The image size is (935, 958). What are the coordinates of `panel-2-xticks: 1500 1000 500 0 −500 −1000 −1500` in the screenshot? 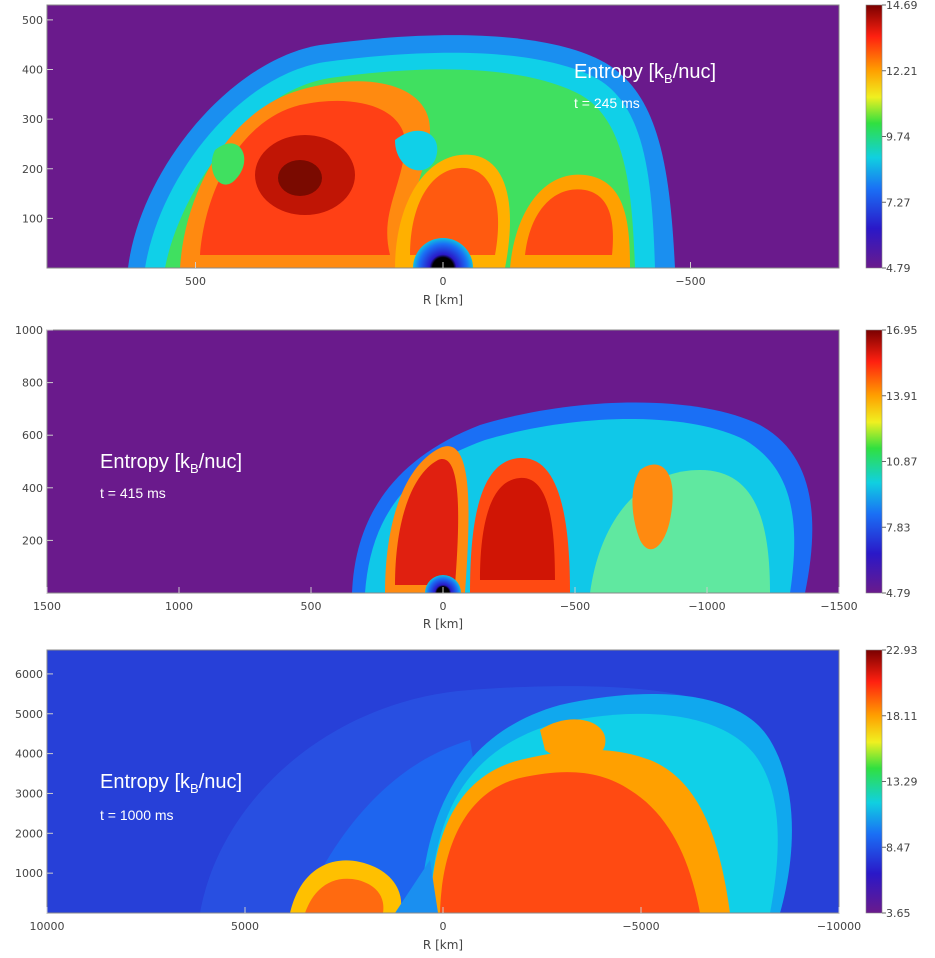 It's located at (445, 600).